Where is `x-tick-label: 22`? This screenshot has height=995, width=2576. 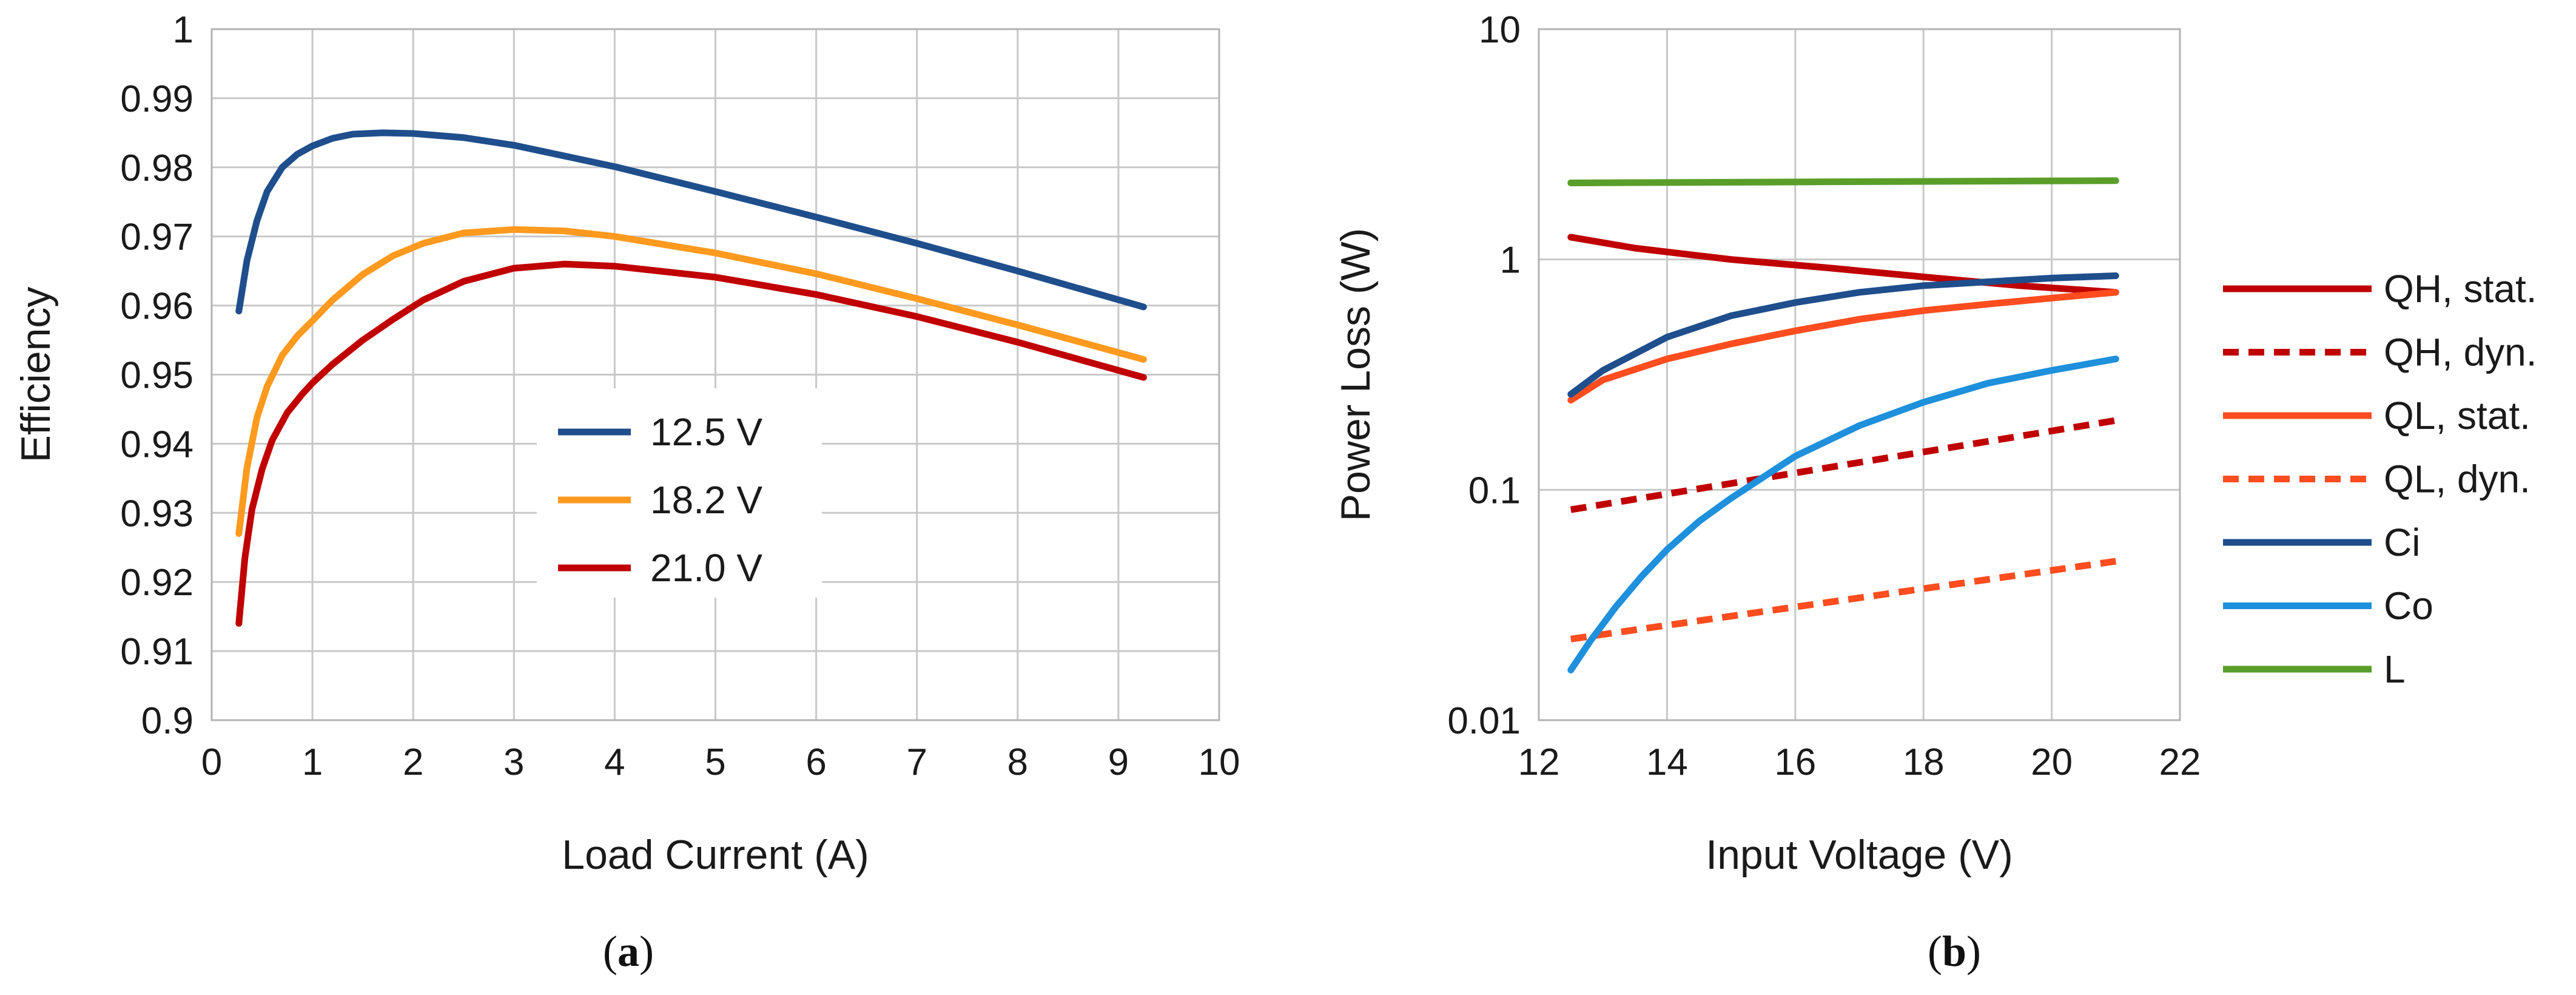 x-tick-label: 22 is located at coordinates (2180, 762).